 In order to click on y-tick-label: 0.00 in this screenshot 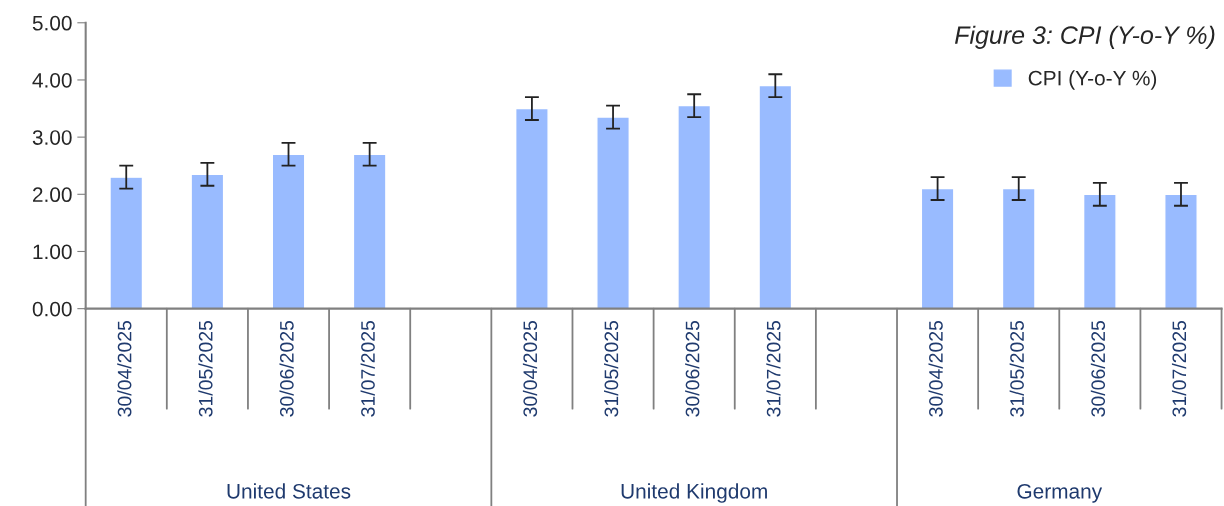, I will do `click(52, 309)`.